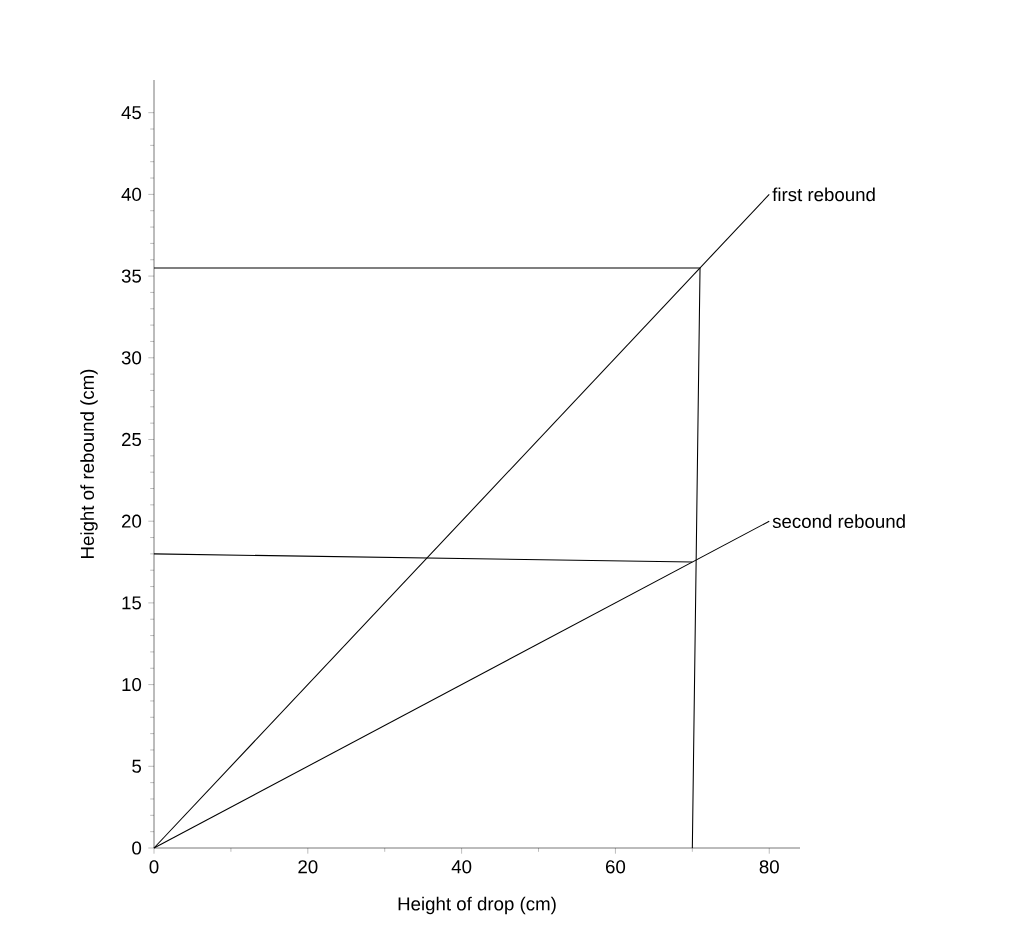 The width and height of the screenshot is (1024, 940). What do you see at coordinates (131, 276) in the screenshot?
I see `y-tick-label: 35` at bounding box center [131, 276].